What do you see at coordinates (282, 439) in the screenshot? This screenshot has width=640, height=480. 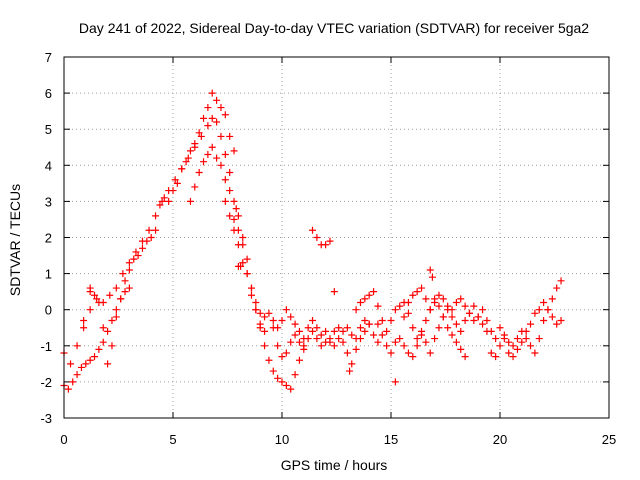 I see `x-tick-label: 10` at bounding box center [282, 439].